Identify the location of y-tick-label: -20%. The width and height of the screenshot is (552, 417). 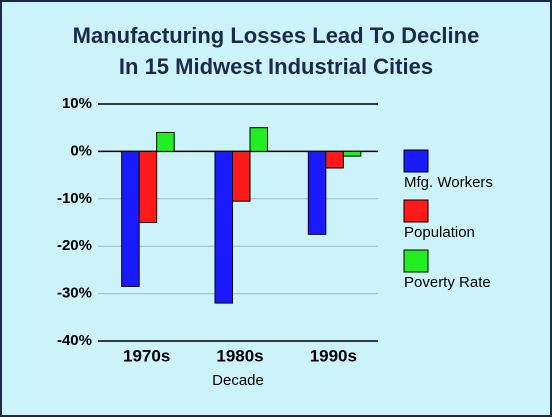
(74, 245).